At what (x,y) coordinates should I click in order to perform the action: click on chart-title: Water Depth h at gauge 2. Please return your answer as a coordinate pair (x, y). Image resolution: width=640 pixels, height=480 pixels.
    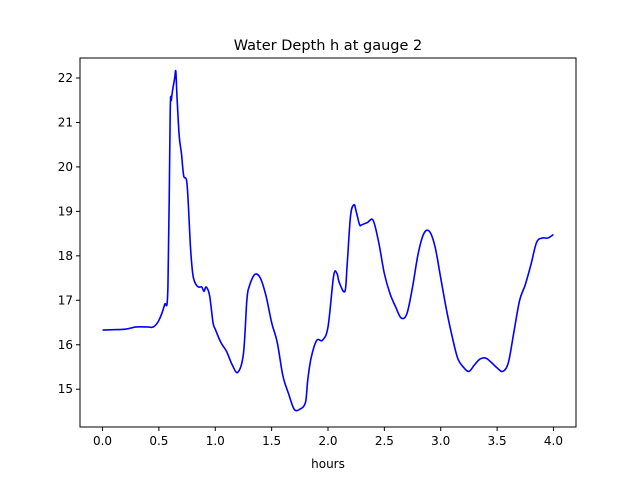
    Looking at the image, I should click on (328, 46).